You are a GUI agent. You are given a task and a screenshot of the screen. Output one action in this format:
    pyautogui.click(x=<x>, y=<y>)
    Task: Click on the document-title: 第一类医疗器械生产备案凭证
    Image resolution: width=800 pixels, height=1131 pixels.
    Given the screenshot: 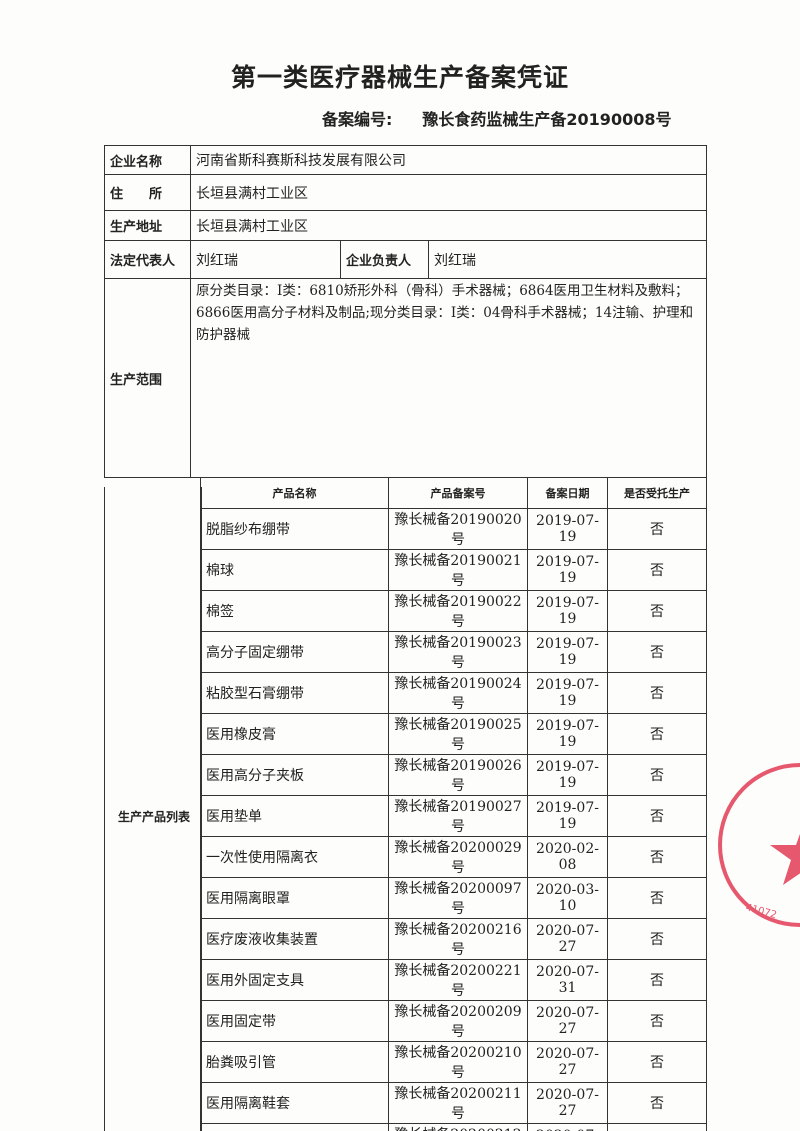 What is the action you would take?
    pyautogui.click(x=399, y=77)
    